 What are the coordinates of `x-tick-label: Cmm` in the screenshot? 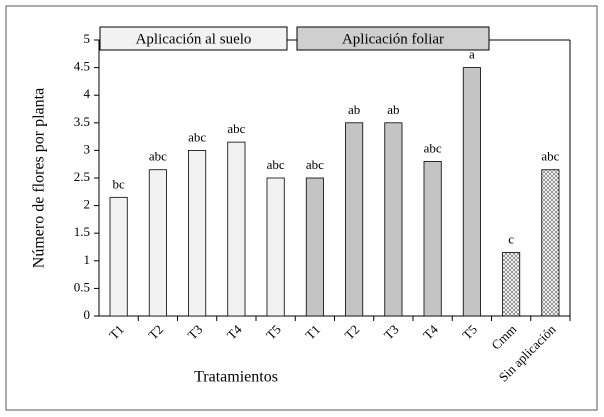 It's located at (503, 337).